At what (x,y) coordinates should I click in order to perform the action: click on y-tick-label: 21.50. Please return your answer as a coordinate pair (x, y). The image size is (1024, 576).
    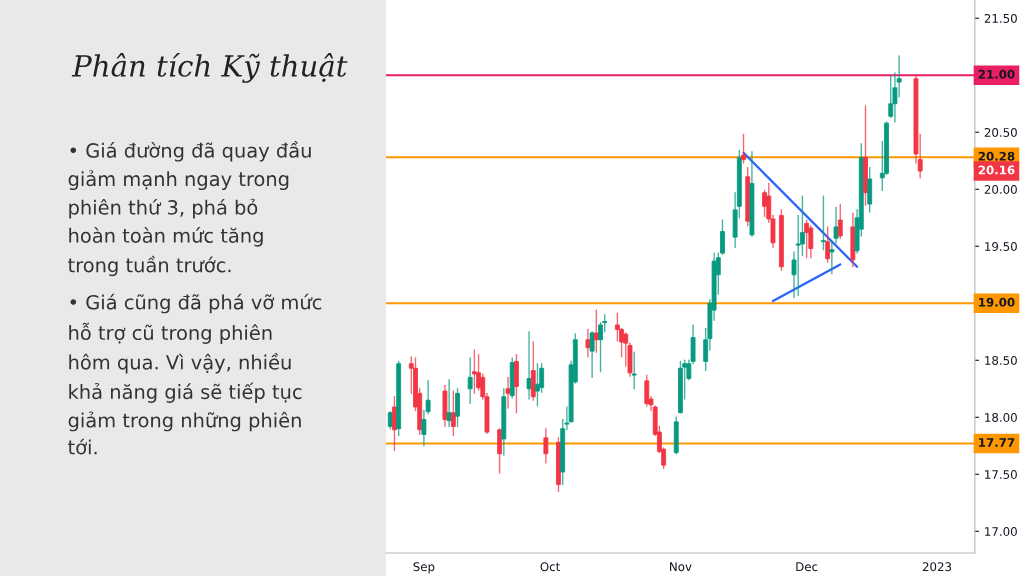
    Looking at the image, I should click on (1000, 18).